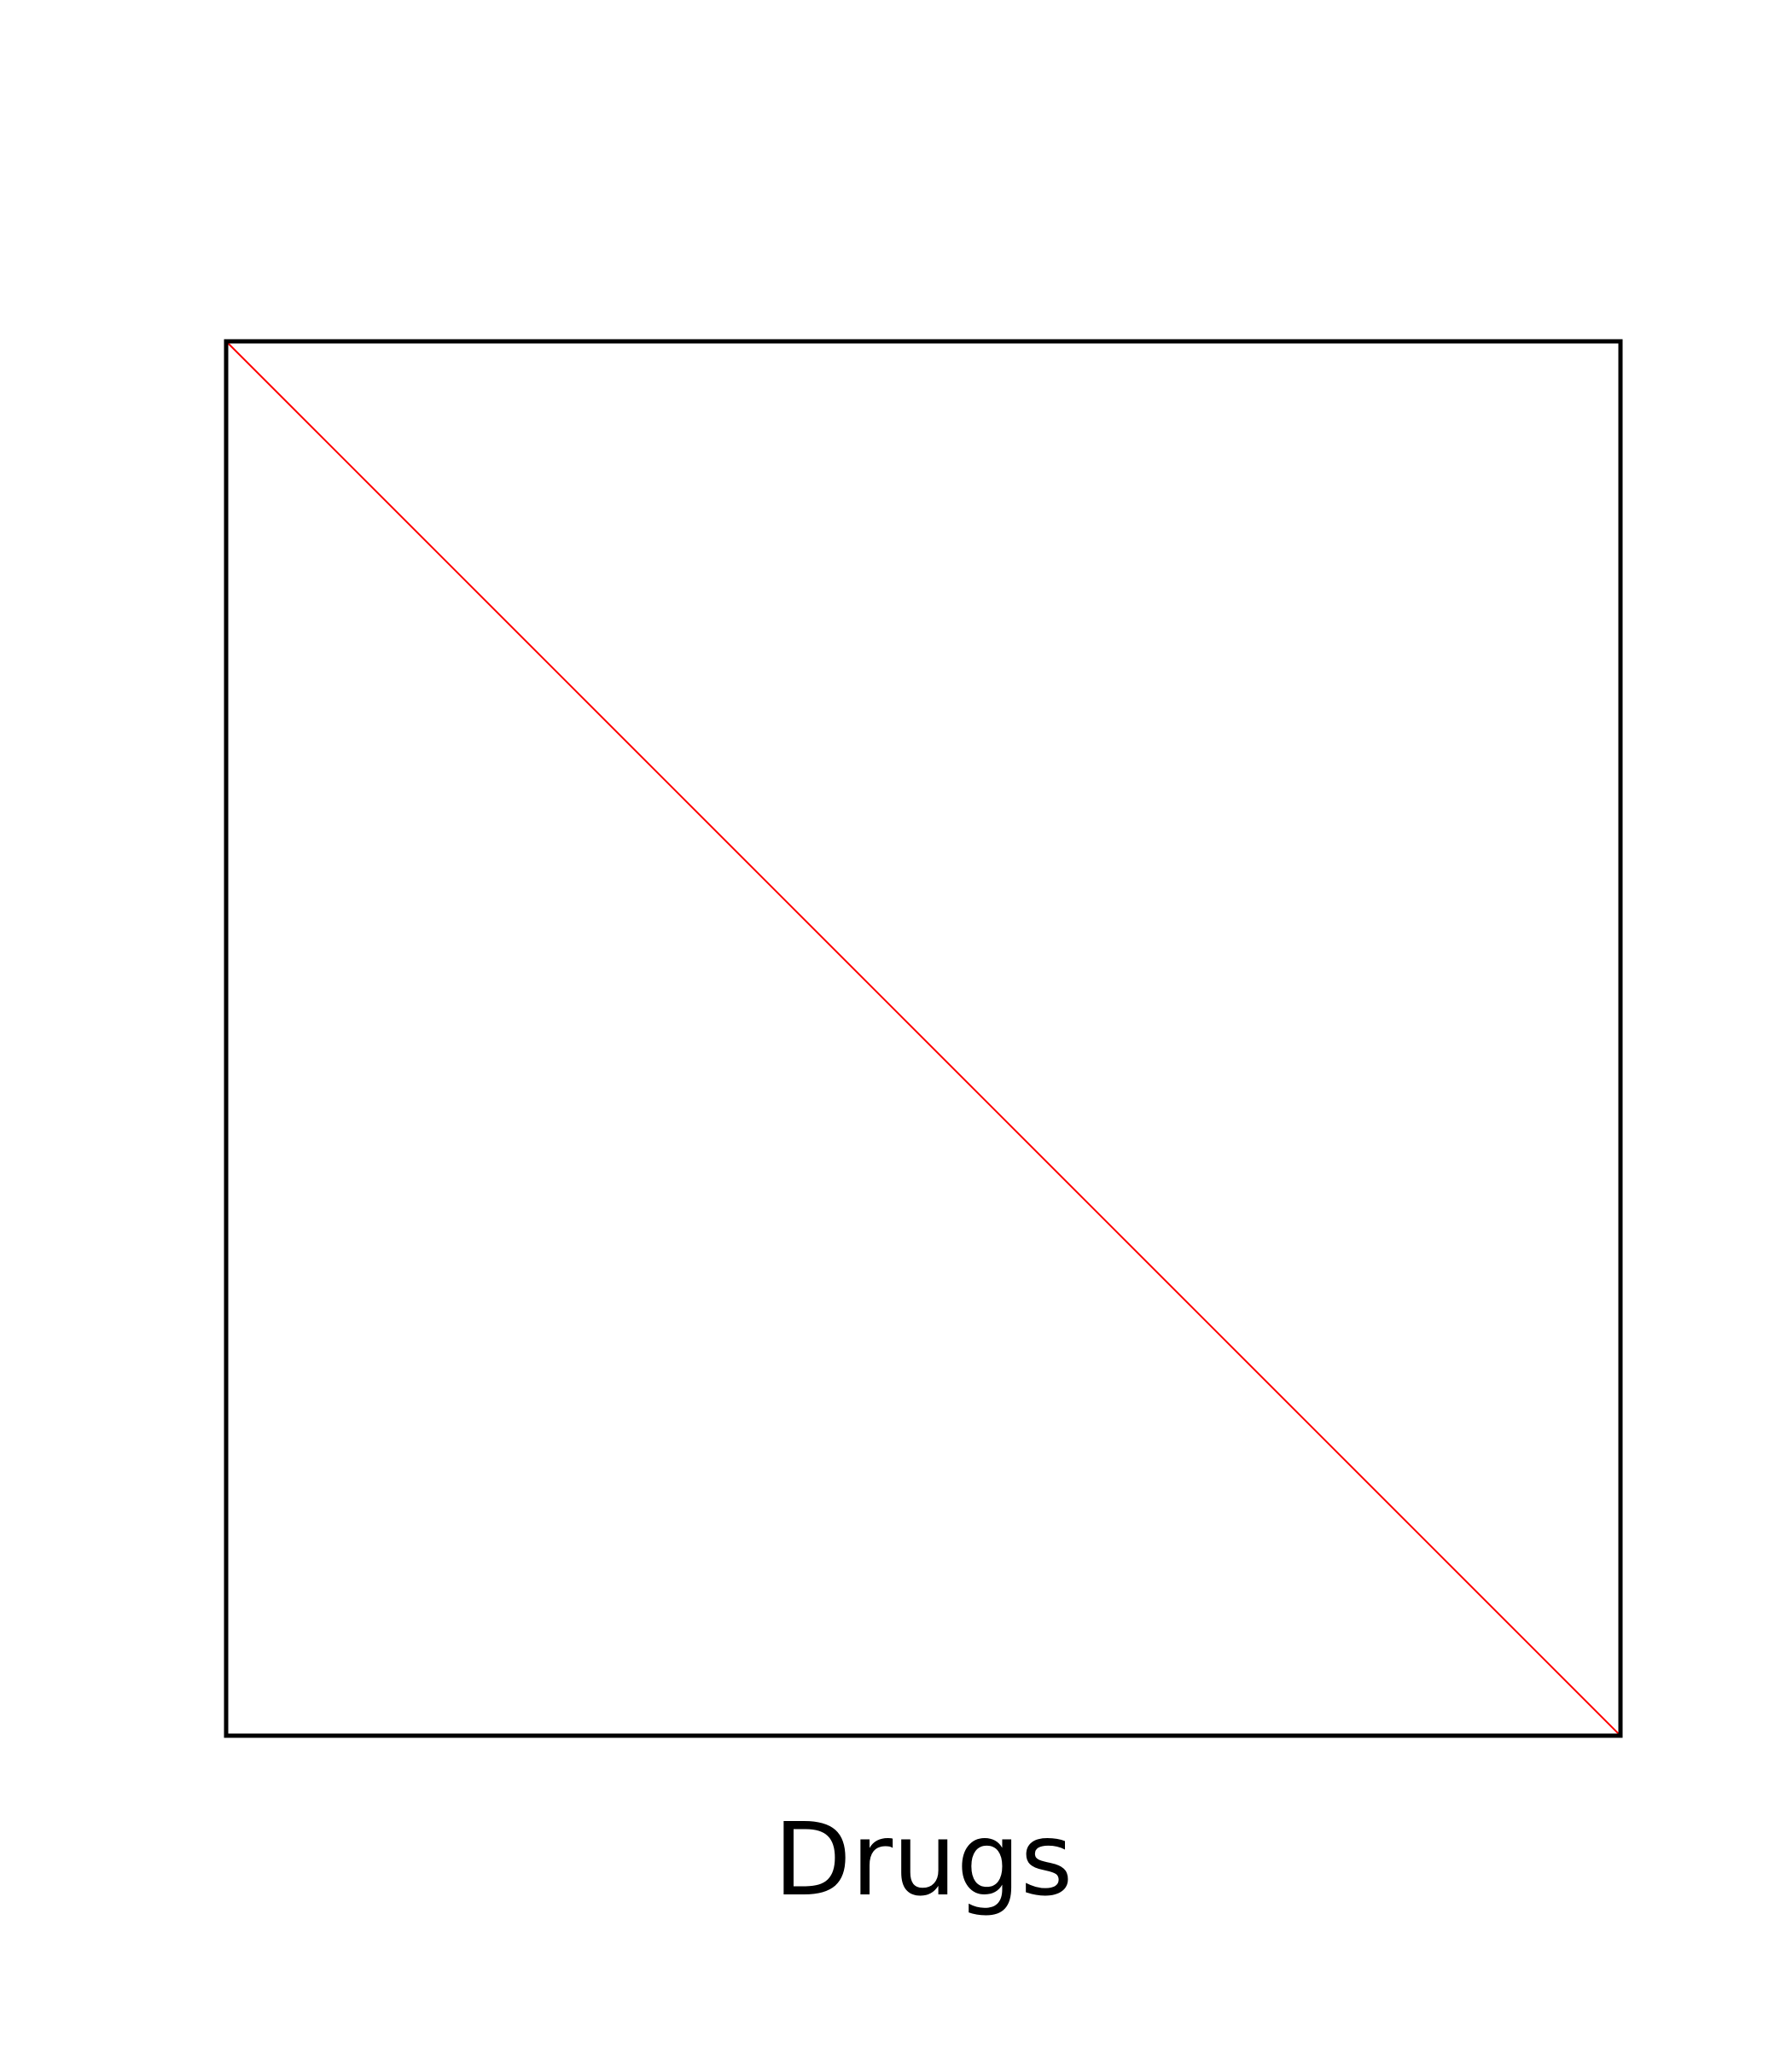 The width and height of the screenshot is (1792, 2048). What do you see at coordinates (924, 1860) in the screenshot?
I see `x-axis-label: Drugs` at bounding box center [924, 1860].